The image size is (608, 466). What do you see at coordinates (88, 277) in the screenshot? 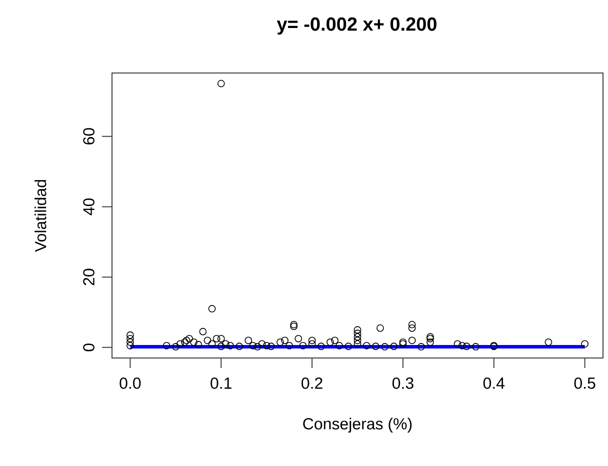
I see `y-tick-label: 20` at bounding box center [88, 277].